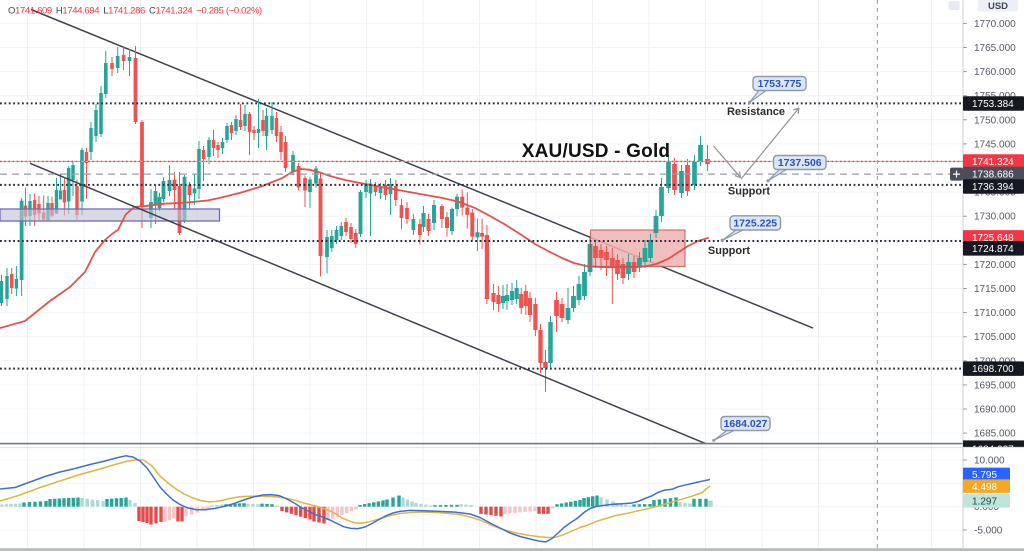 Image resolution: width=1024 pixels, height=556 pixels. What do you see at coordinates (780, 84) in the screenshot?
I see `svg-text: 1753.775` at bounding box center [780, 84].